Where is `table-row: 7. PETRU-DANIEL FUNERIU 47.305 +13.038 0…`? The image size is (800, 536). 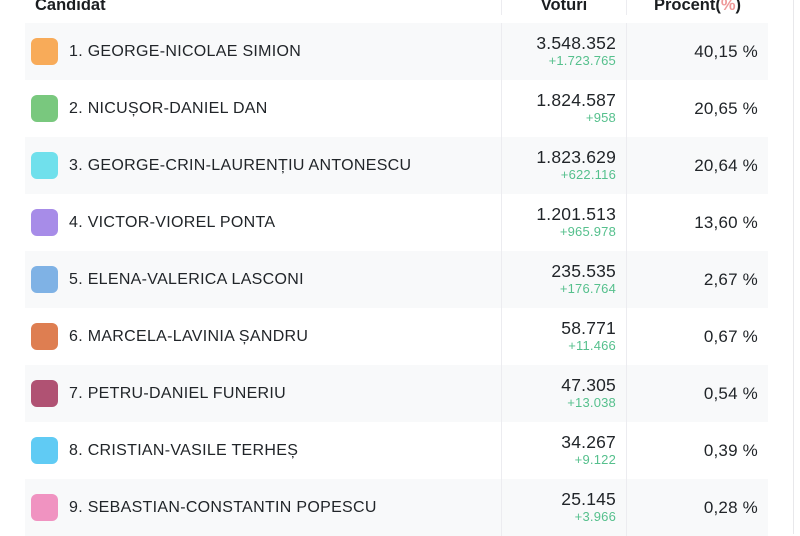
table-row: 7. PETRU-DANIEL FUNERIU 47.305 +13.038 0… is located at coordinates (396, 393).